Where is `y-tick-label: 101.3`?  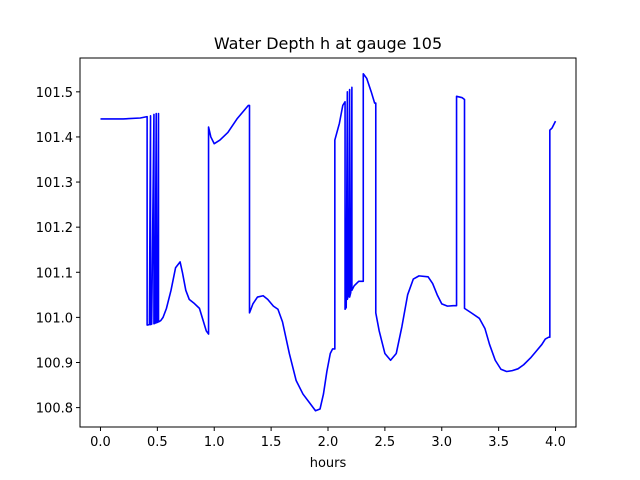 y-tick-label: 101.3 is located at coordinates (54, 183).